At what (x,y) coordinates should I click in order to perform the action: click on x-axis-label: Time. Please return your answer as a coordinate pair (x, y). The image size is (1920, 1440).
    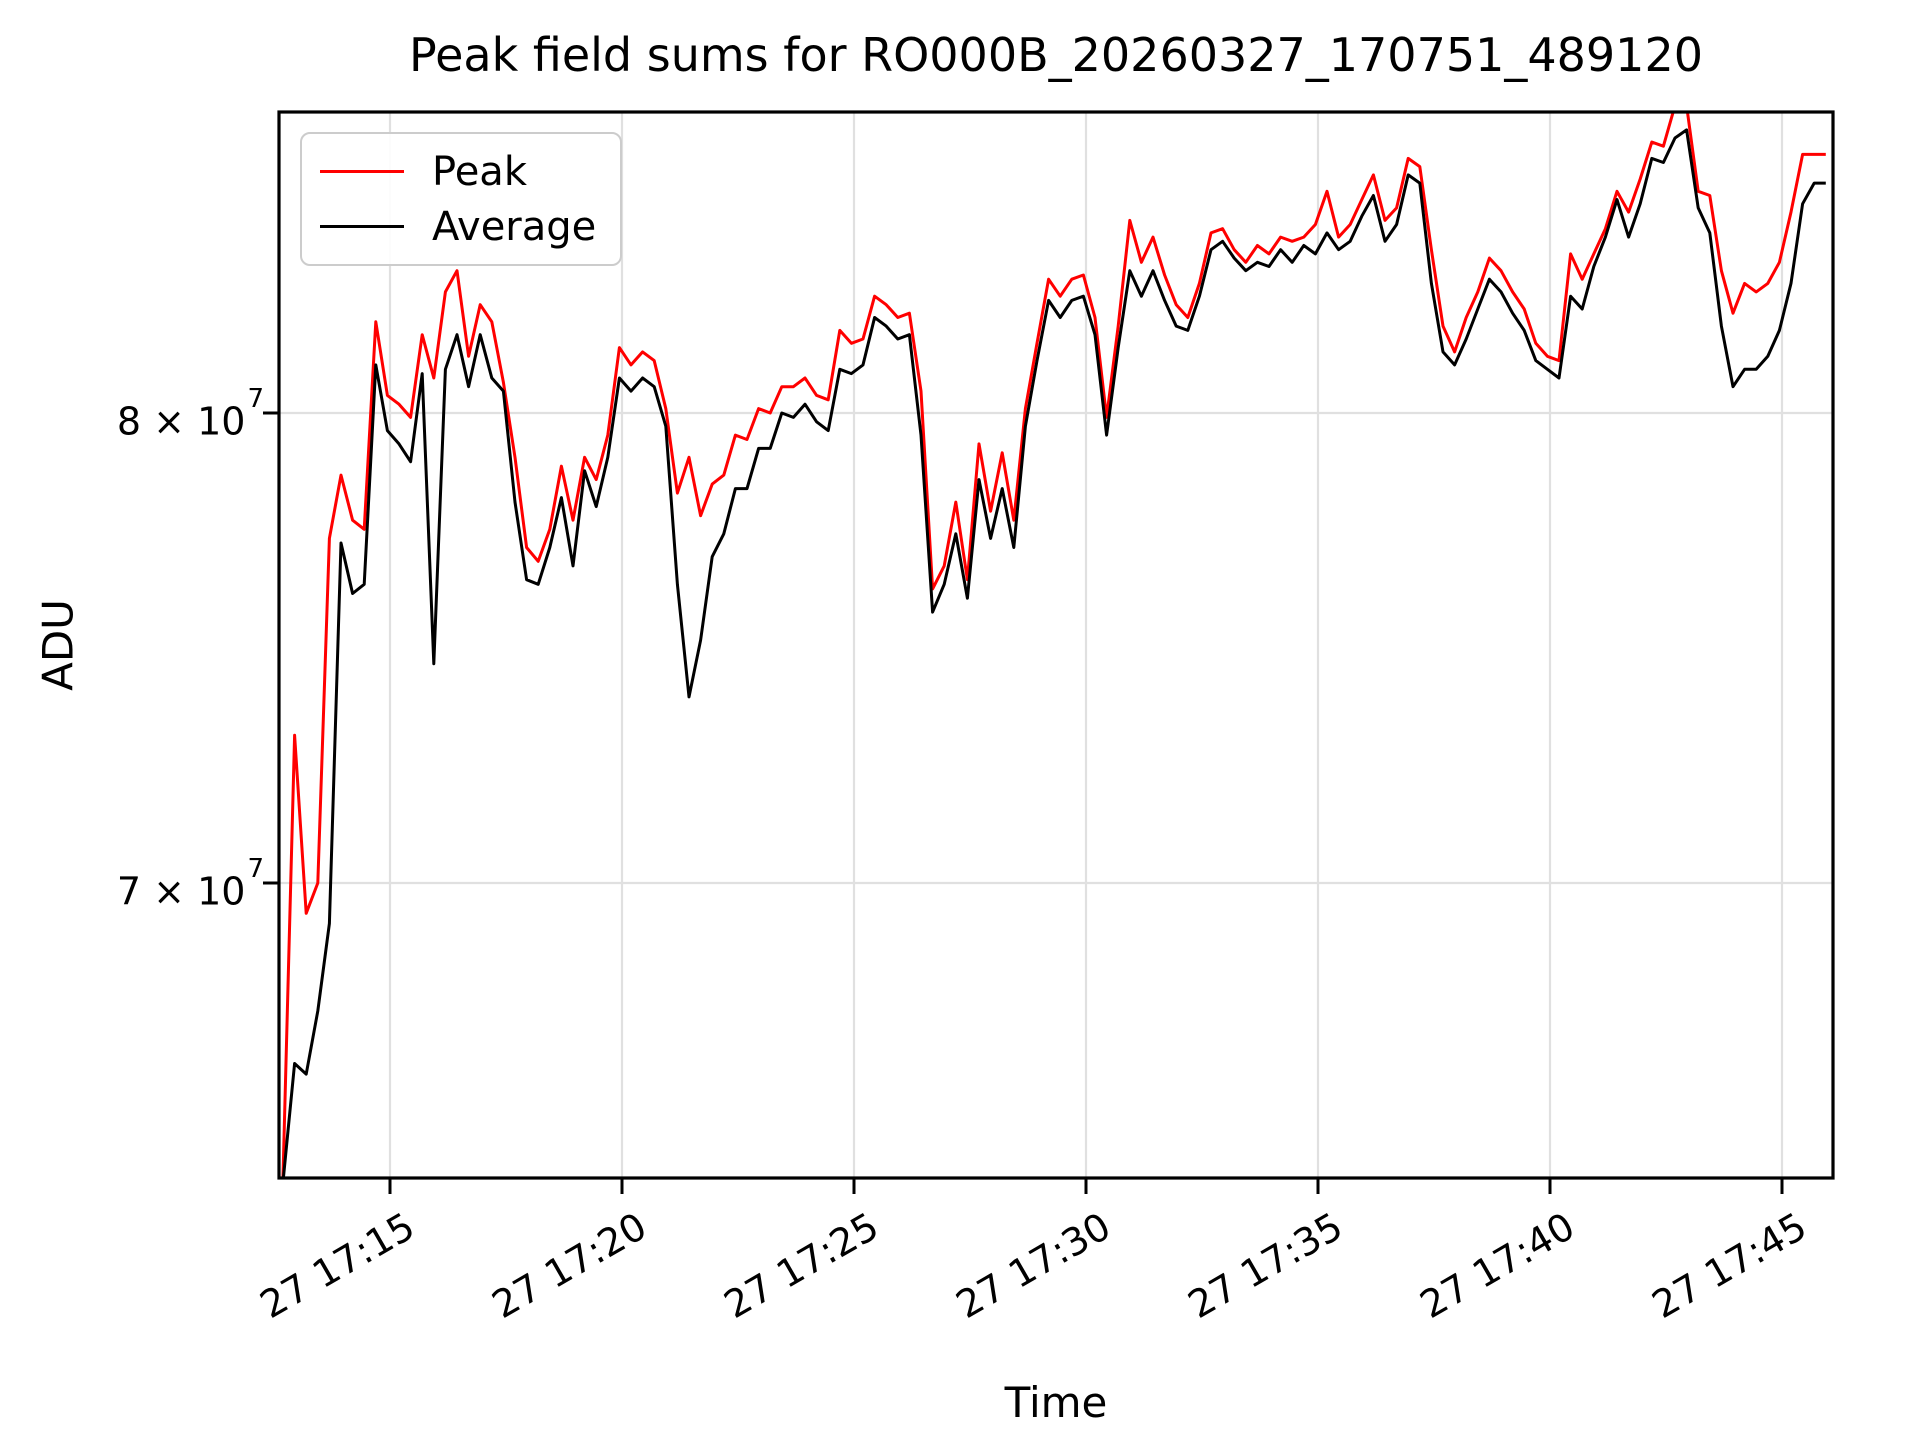
    Looking at the image, I should click on (1056, 1402).